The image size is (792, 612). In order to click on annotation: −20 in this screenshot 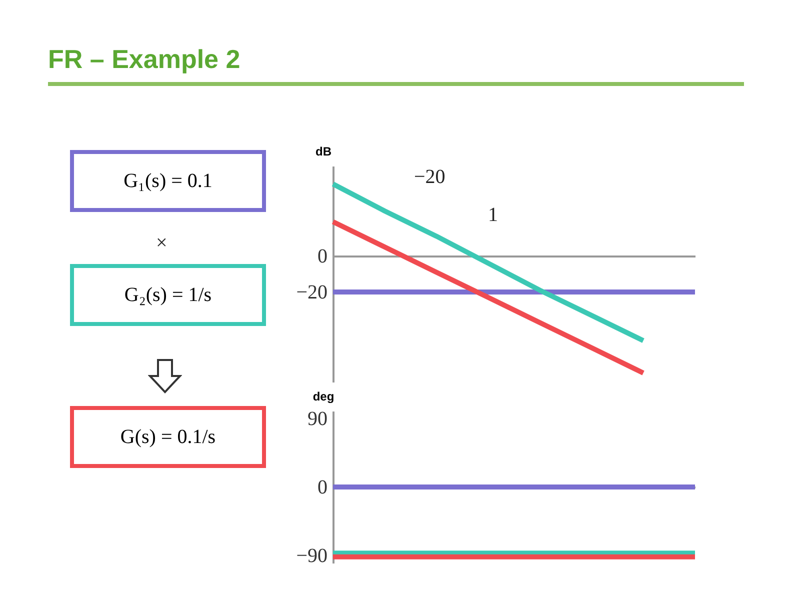, I will do `click(430, 177)`.